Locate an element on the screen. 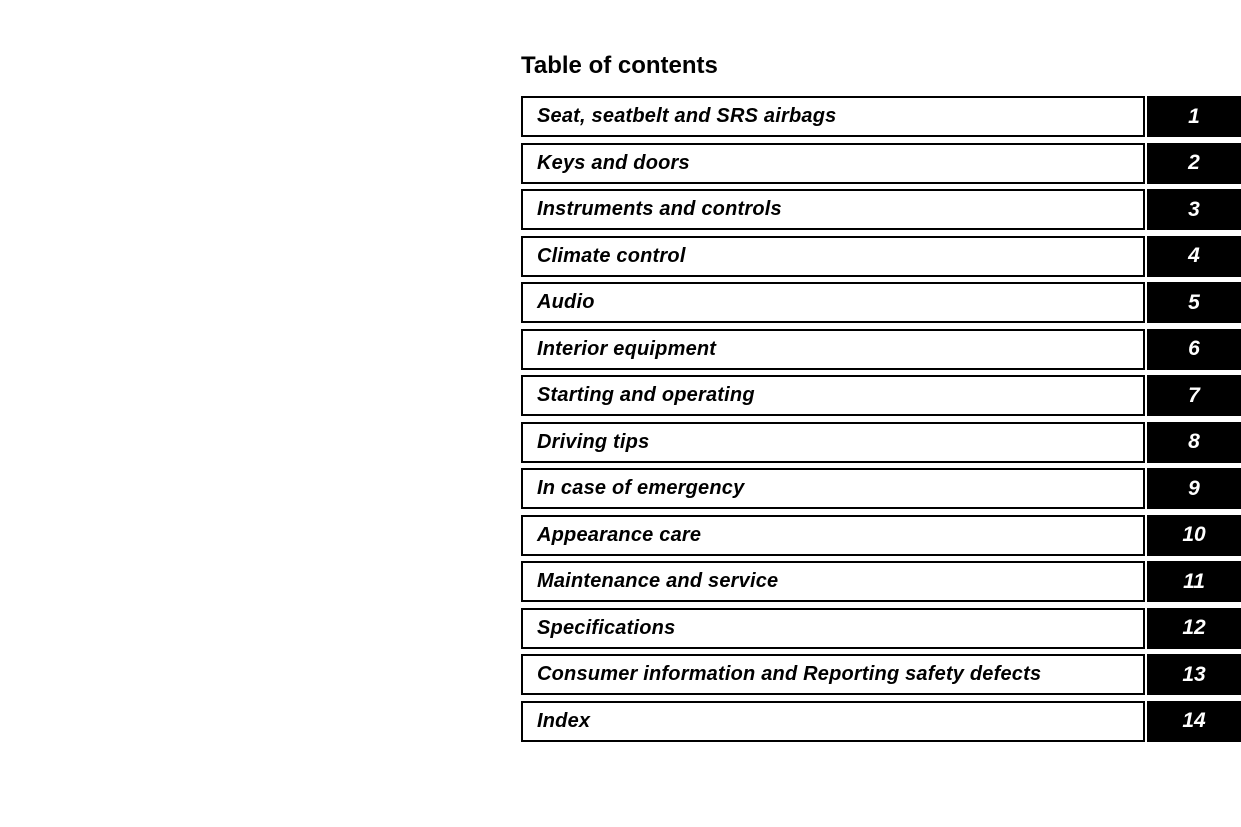  toc-entry-box: Audio is located at coordinates (833, 302).